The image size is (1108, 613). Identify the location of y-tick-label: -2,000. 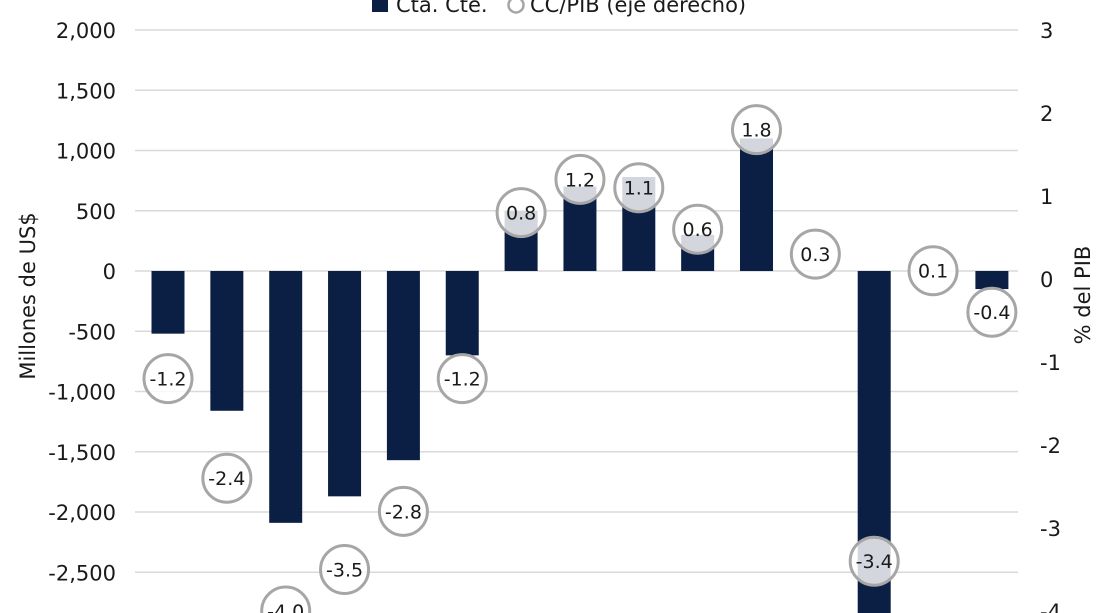
(82, 513).